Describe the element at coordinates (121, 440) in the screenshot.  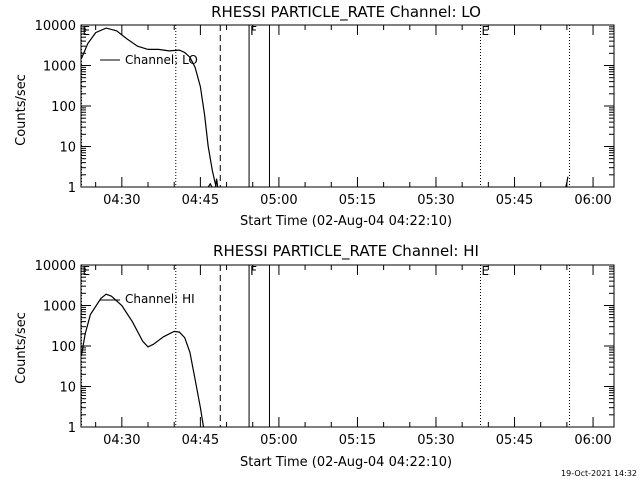
I see `x-tick-label-hi: 04:30` at that location.